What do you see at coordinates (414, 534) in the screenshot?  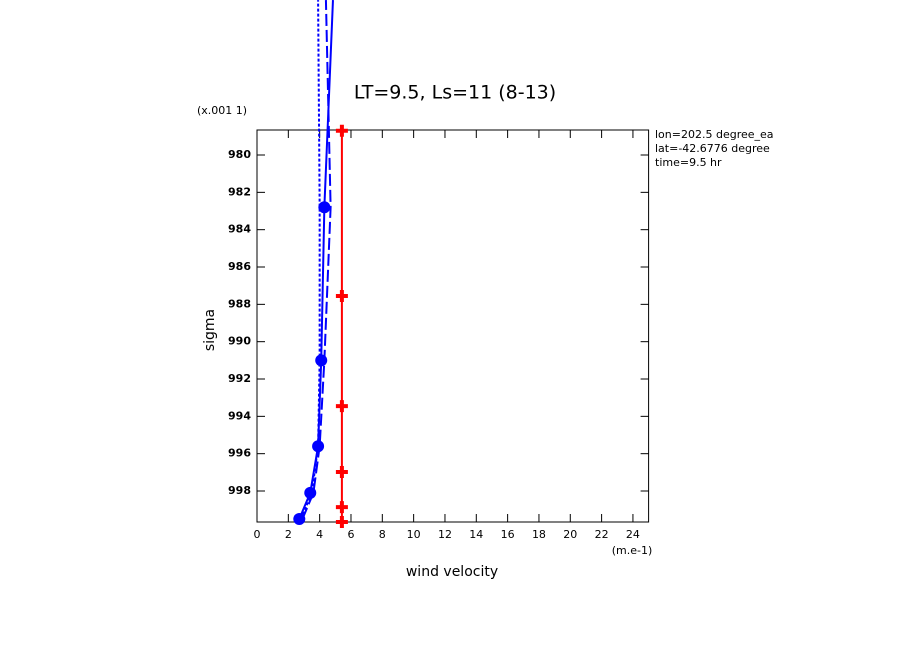 I see `x-tick-label: 10` at bounding box center [414, 534].